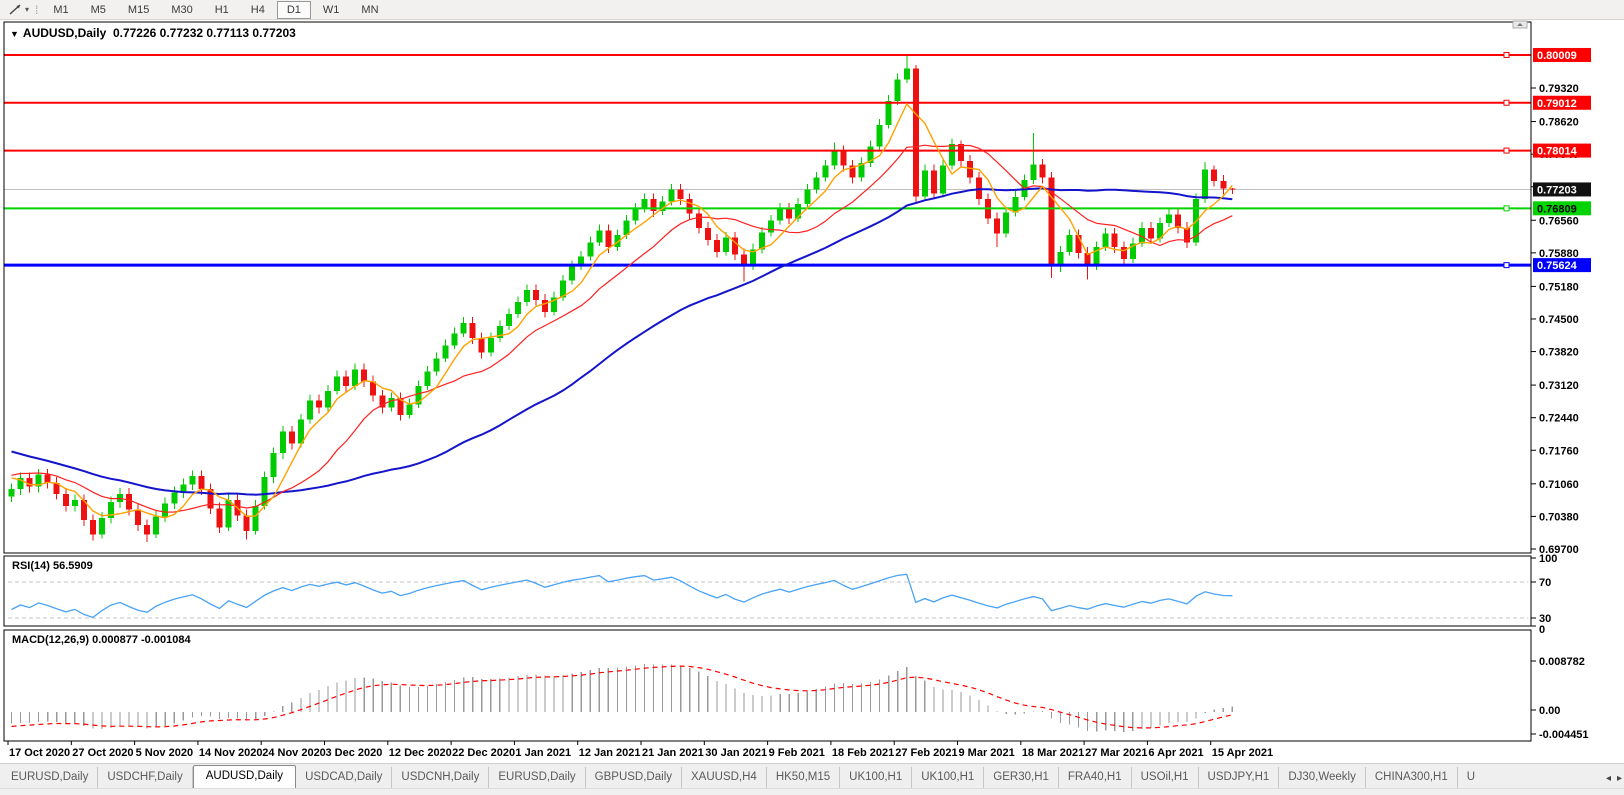 This screenshot has height=795, width=1624. Describe the element at coordinates (231, 753) in the screenshot. I see `svg-text: 14 Nov 2020` at that location.